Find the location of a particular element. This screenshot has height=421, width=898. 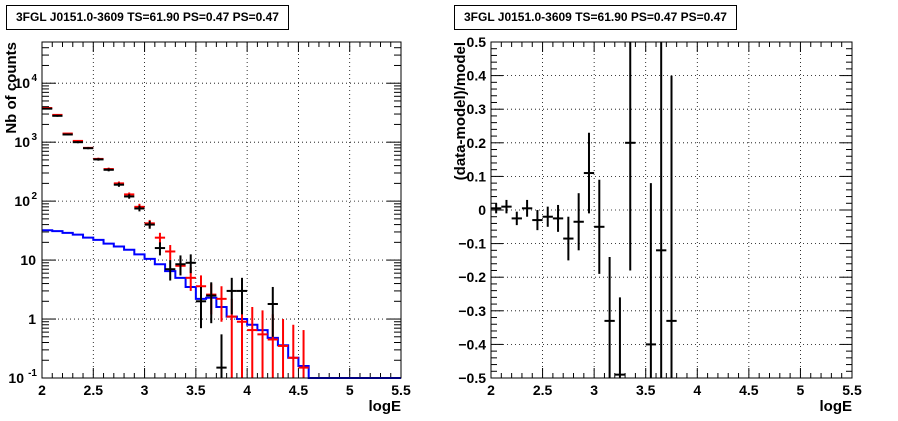

residuals-y-tick-label: −0.3 is located at coordinates (472, 311).